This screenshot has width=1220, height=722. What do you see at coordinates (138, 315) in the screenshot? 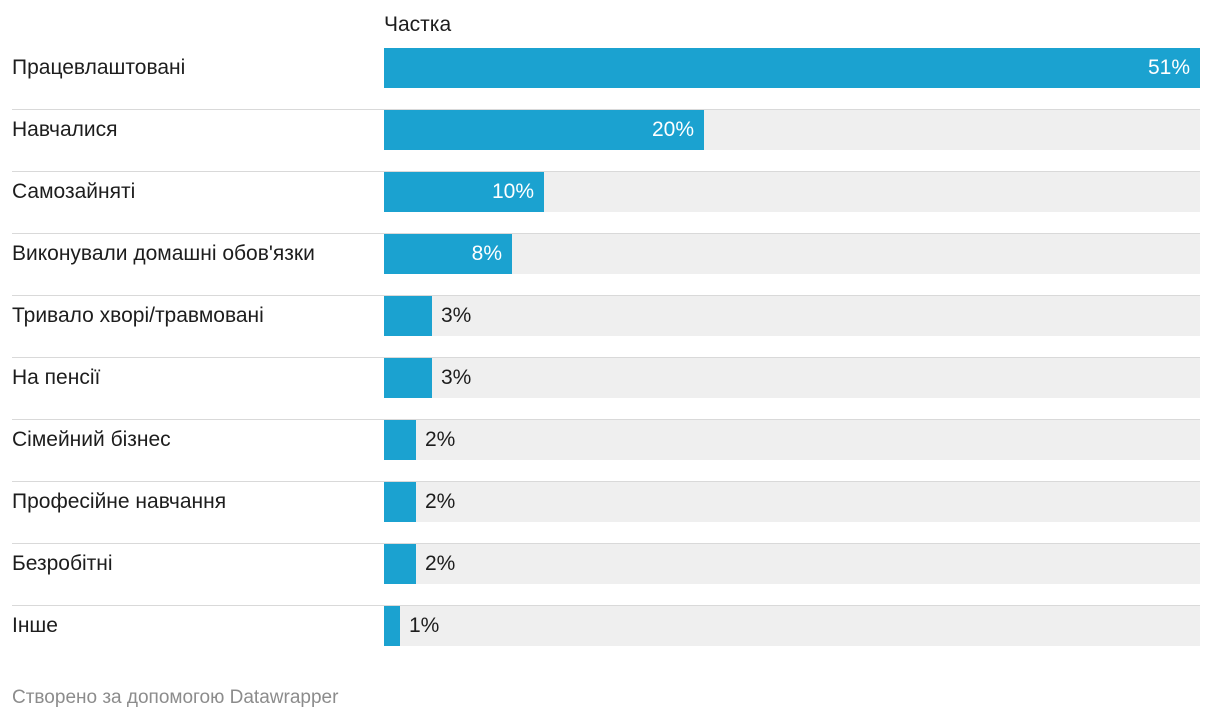
I see `category-label: Тривало хворі/травмовані` at bounding box center [138, 315].